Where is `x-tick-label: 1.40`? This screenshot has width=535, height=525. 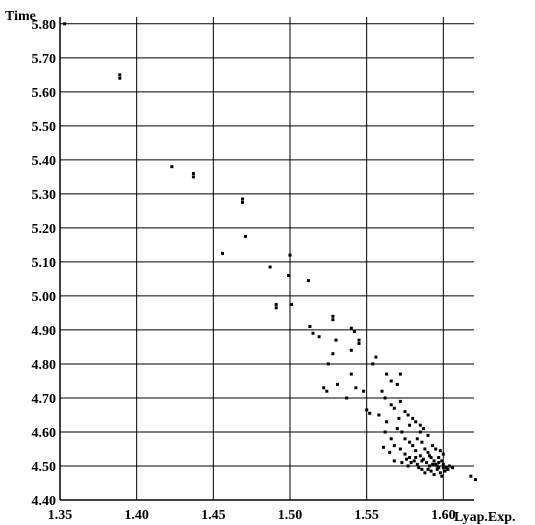 x-tick-label: 1.40 is located at coordinates (136, 515).